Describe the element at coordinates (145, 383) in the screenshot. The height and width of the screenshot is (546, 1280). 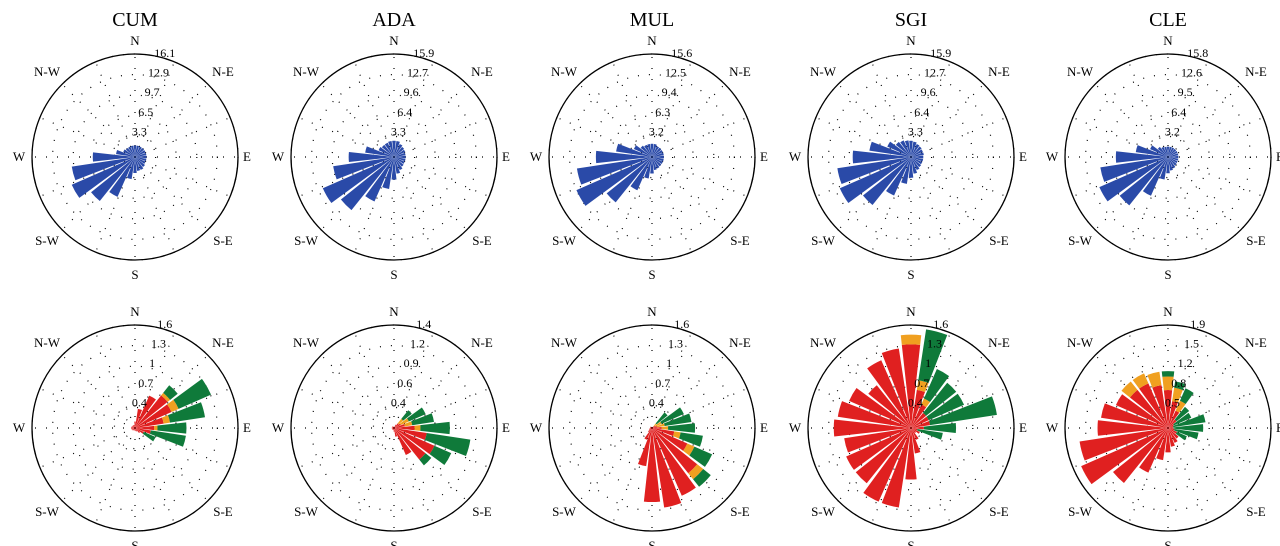
I see `ring-tick-label: 0.7` at that location.